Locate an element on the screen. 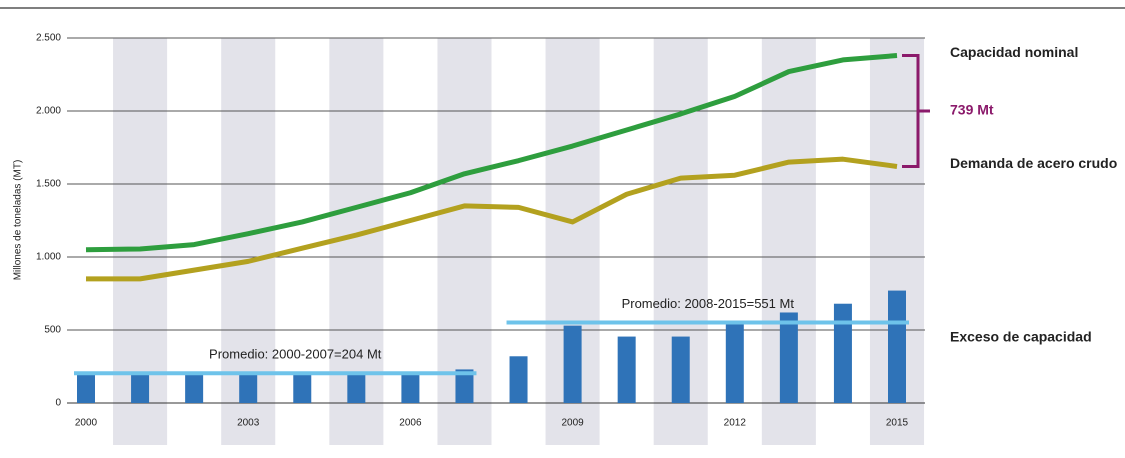 This screenshot has width=1125, height=458. y-tick-label: 500 is located at coordinates (52, 330).